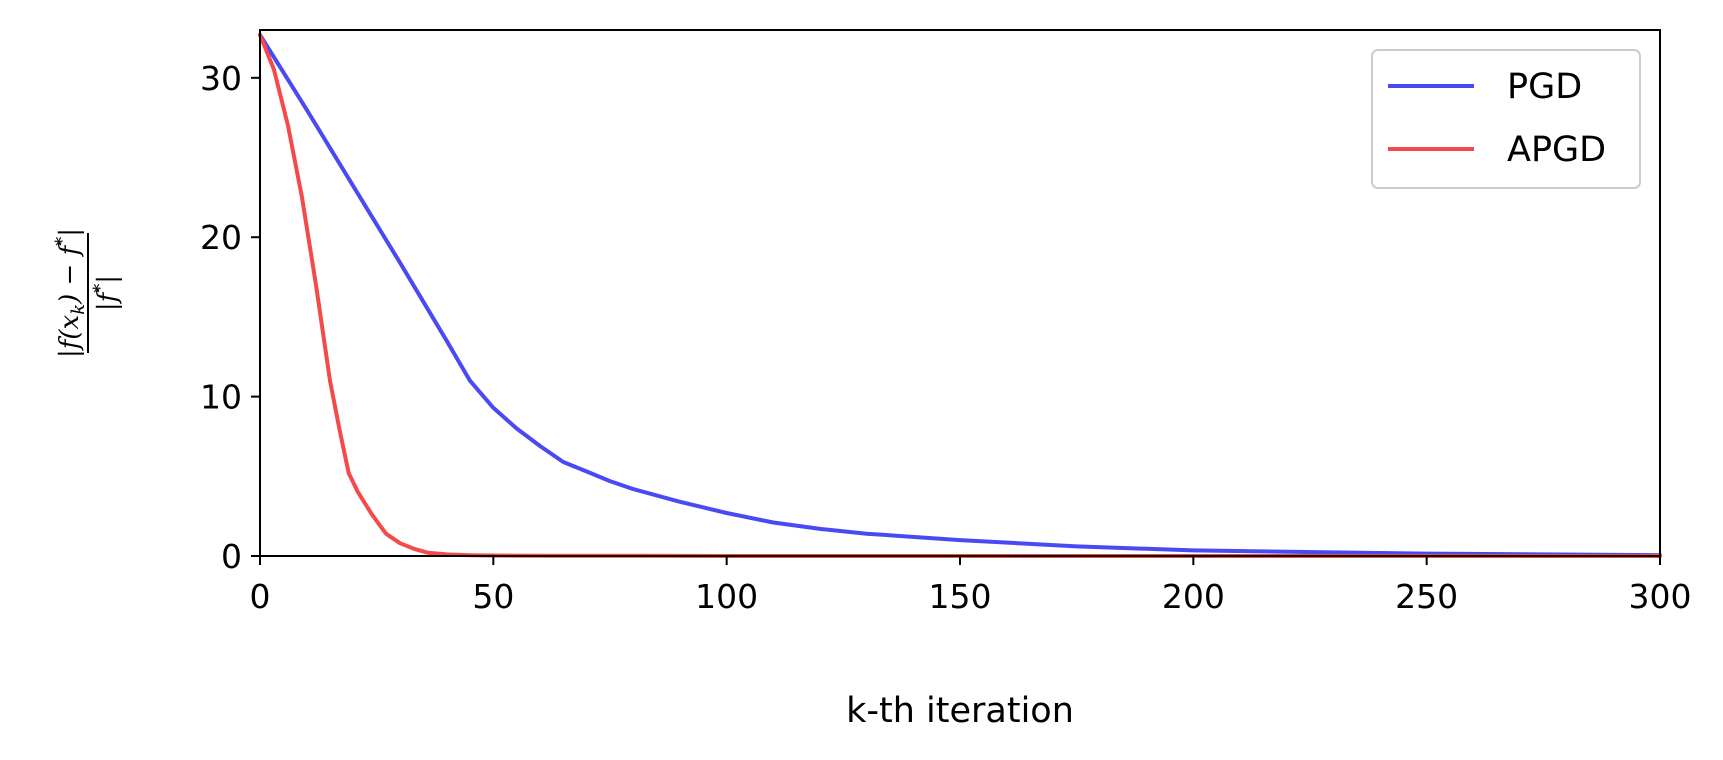  Describe the element at coordinates (221, 78) in the screenshot. I see `y-tick-label: 30` at that location.